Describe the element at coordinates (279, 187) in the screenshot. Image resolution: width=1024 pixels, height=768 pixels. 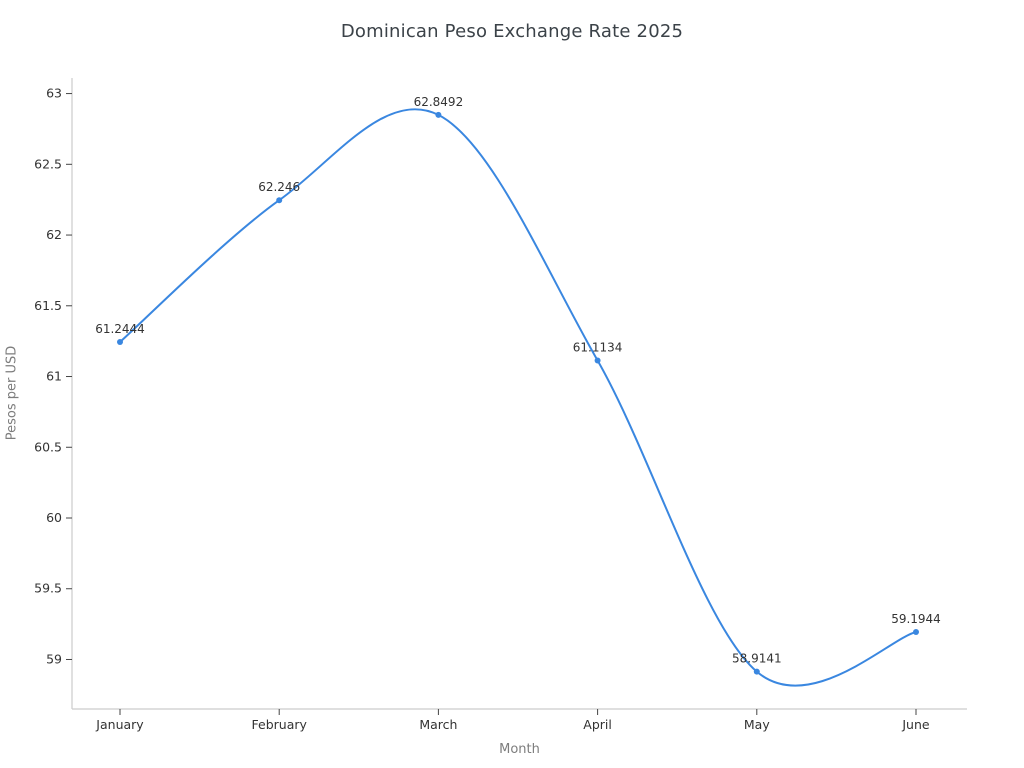
I see `data-point-label: 62.246` at that location.